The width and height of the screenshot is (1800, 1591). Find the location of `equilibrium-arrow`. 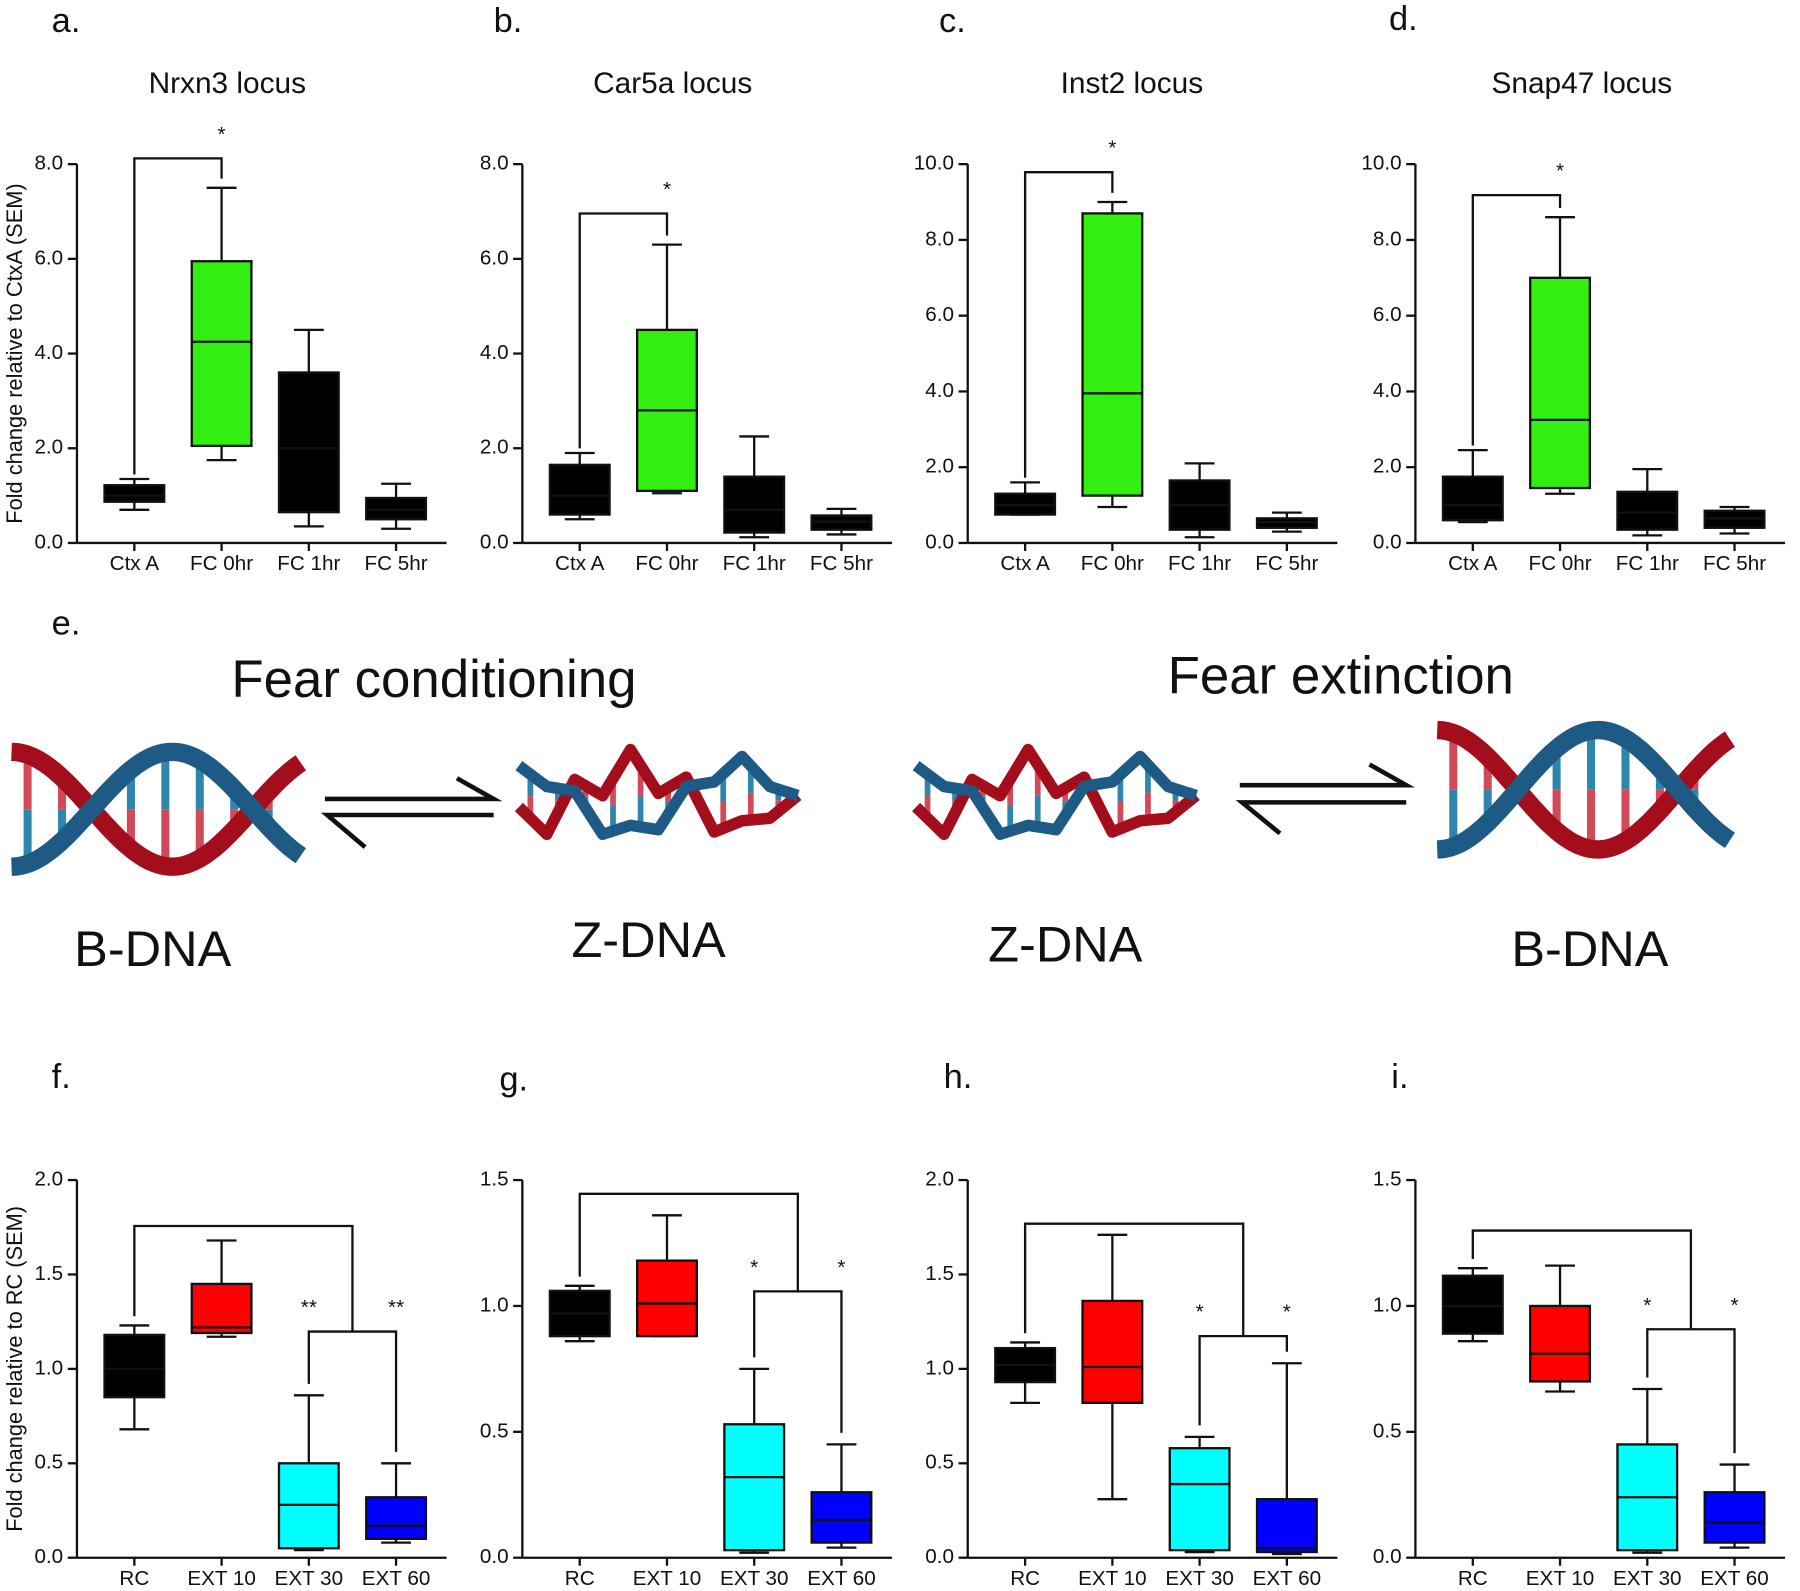

equilibrium-arrow is located at coordinates (867, 805).